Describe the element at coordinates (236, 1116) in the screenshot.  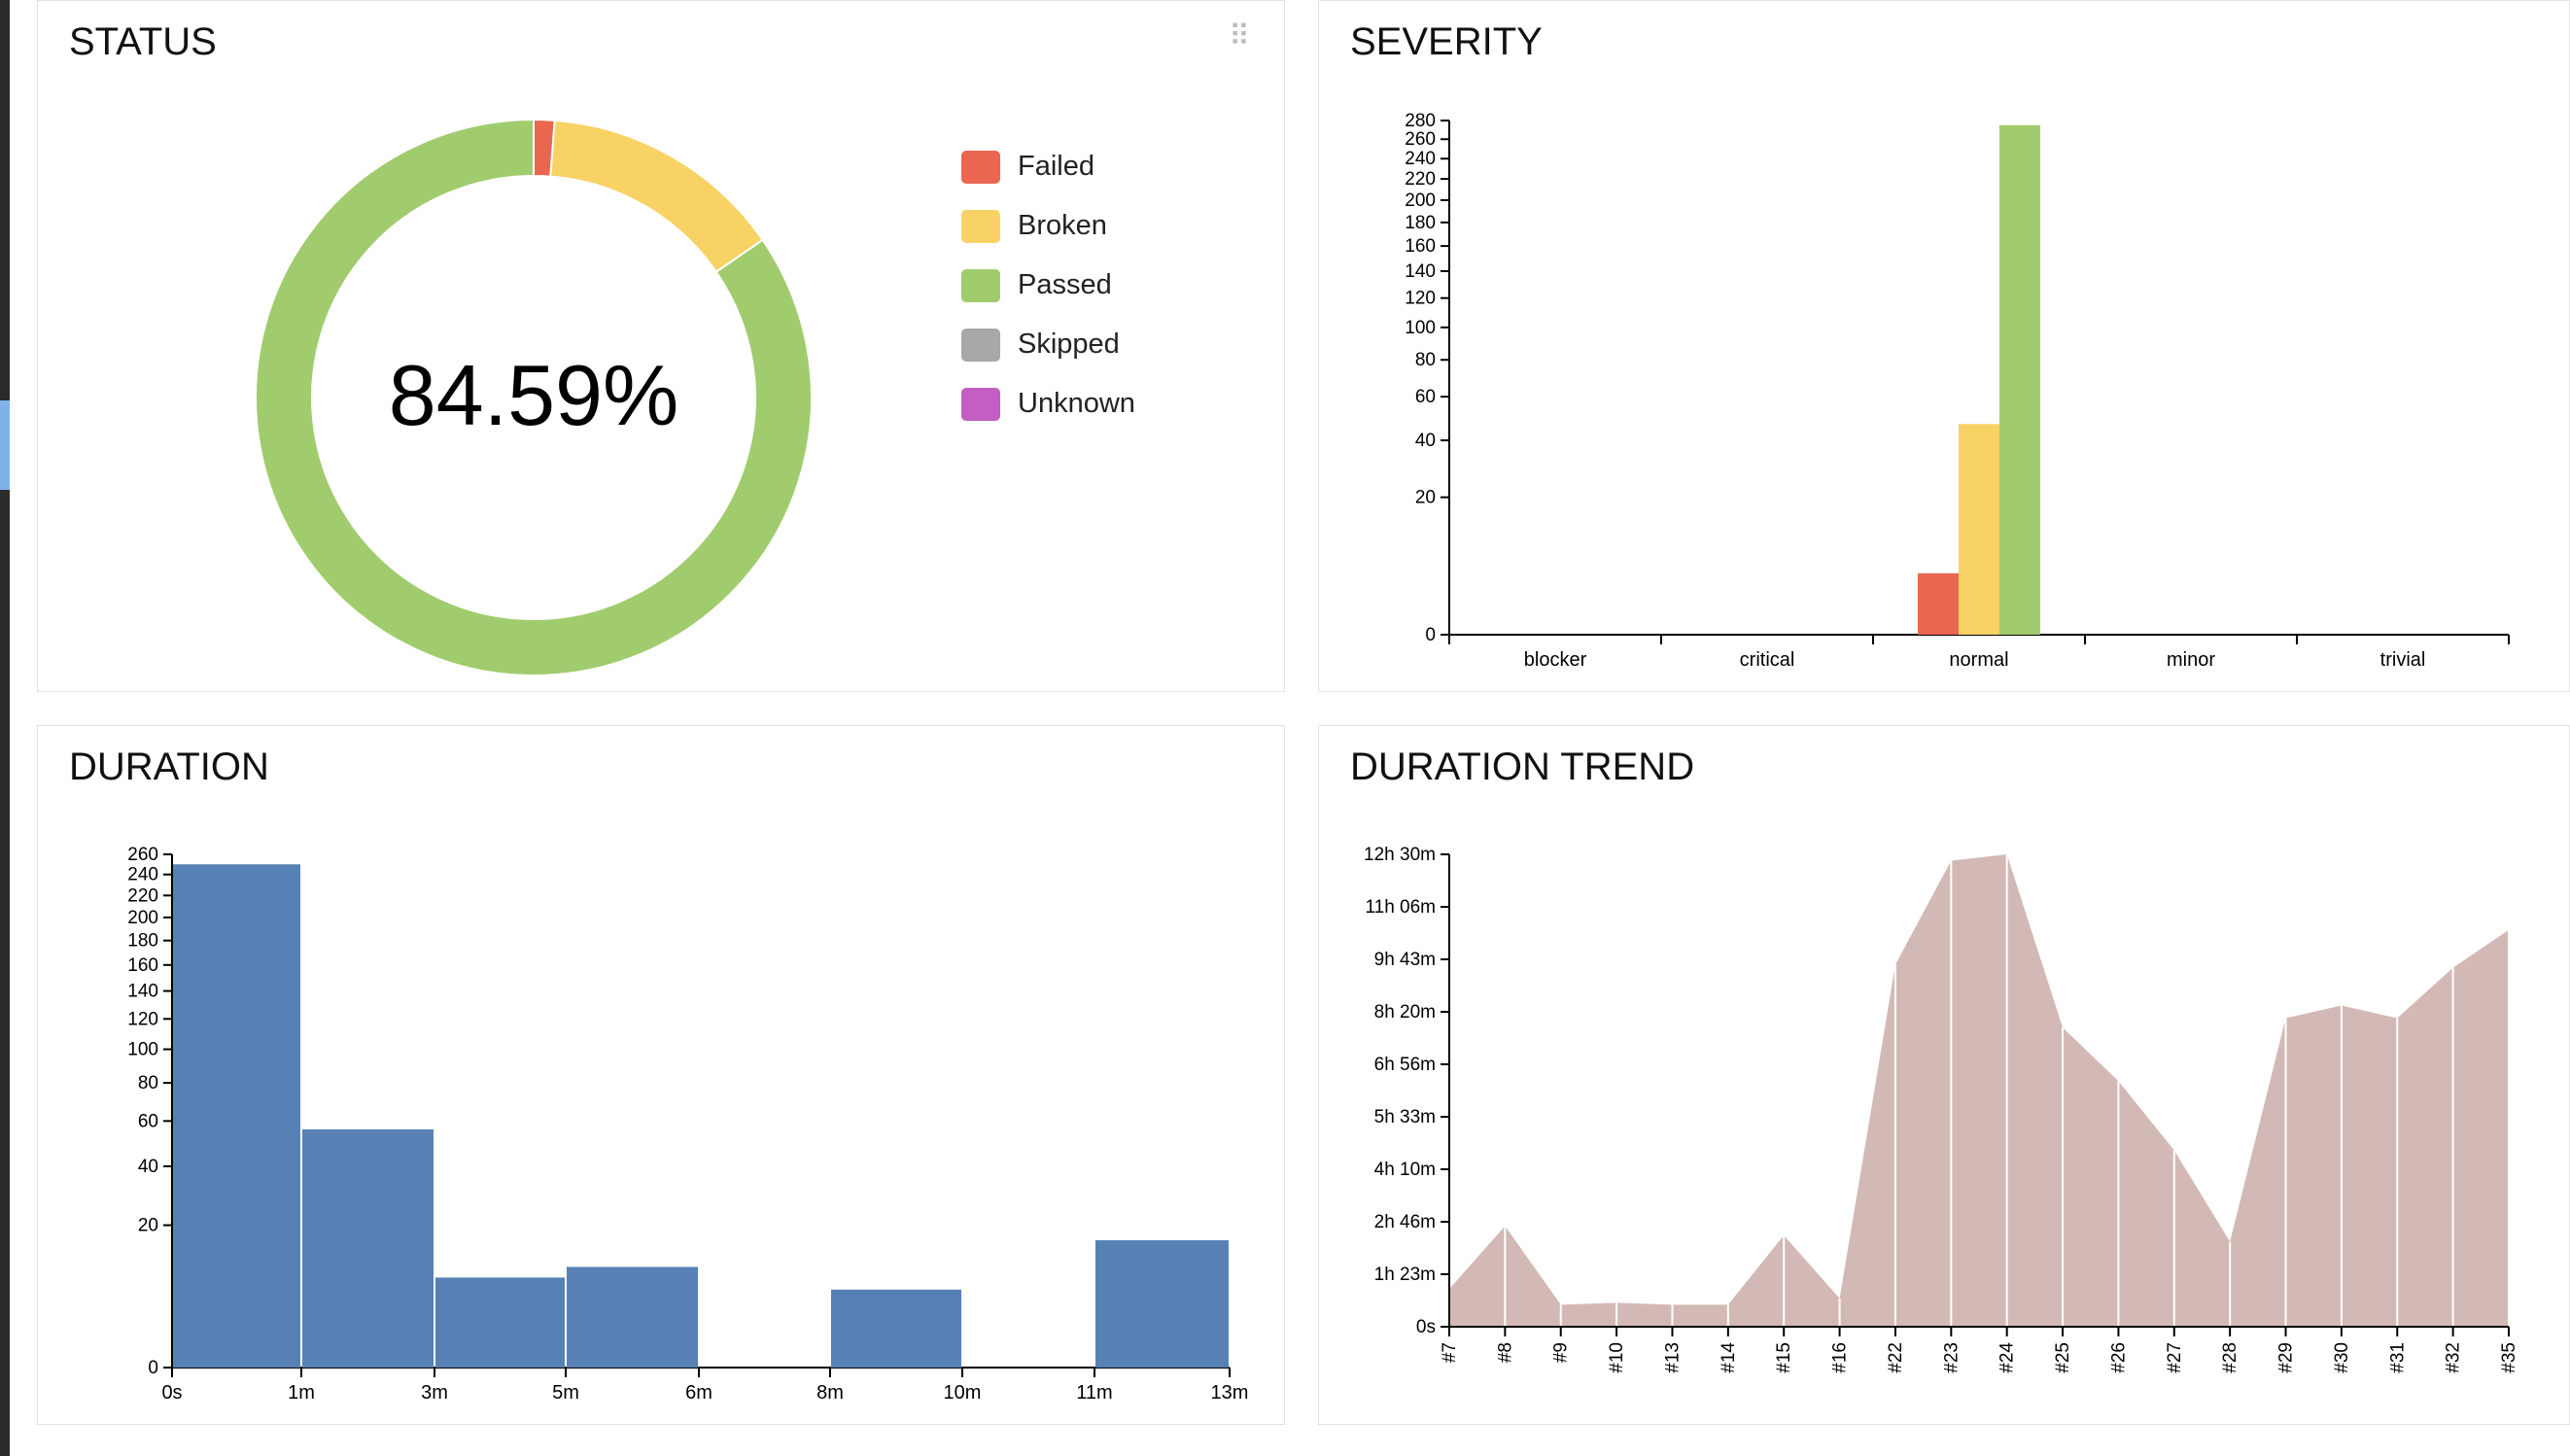
I see `histogram-bar-0s-1m` at that location.